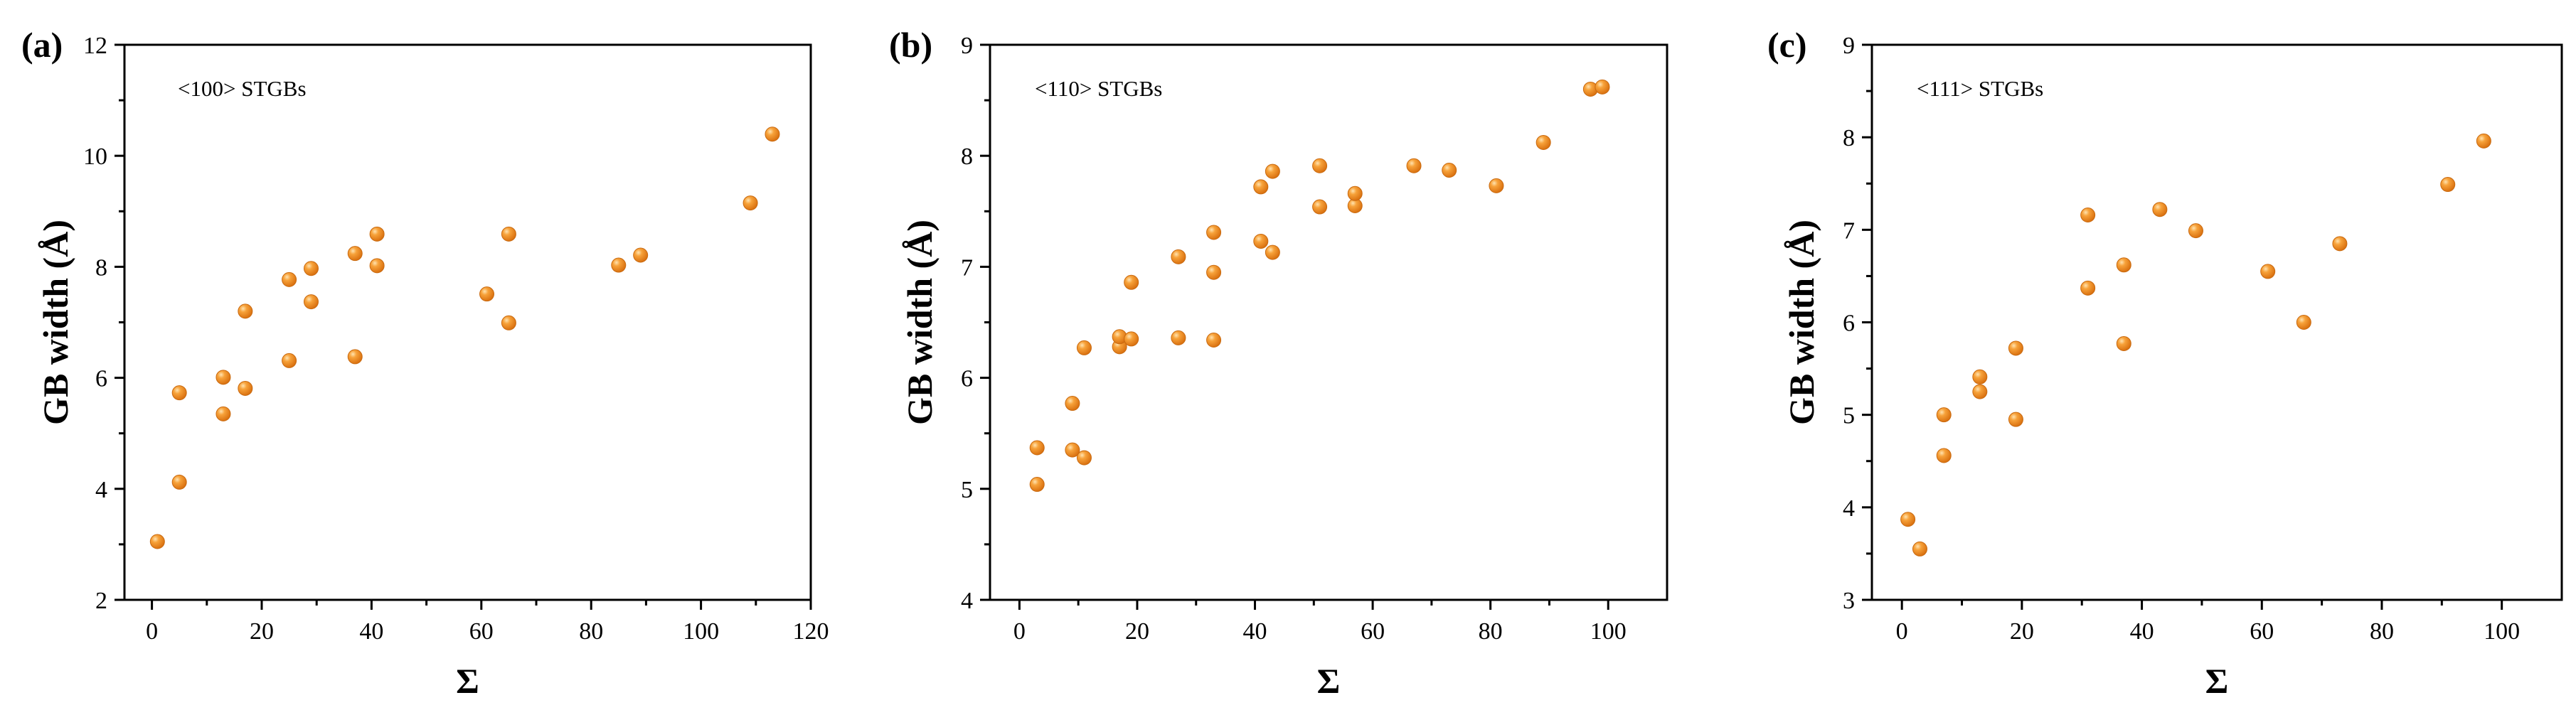 Image resolution: width=2576 pixels, height=710 pixels. Describe the element at coordinates (967, 267) in the screenshot. I see `y-tick-label: 7` at that location.